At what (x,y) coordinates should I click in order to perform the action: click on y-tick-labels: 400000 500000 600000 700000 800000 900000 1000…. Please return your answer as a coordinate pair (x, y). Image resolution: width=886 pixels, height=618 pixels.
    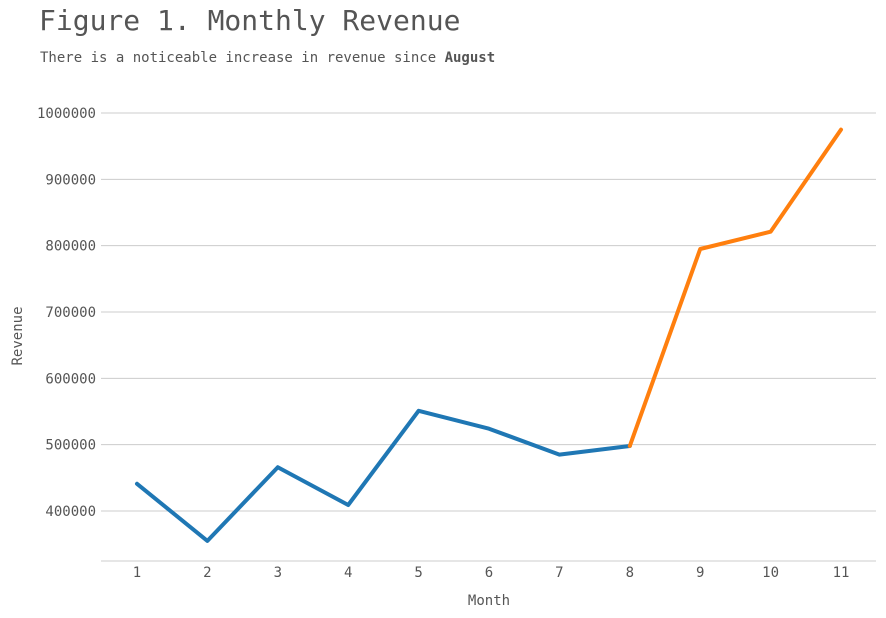
    Looking at the image, I should click on (66, 313).